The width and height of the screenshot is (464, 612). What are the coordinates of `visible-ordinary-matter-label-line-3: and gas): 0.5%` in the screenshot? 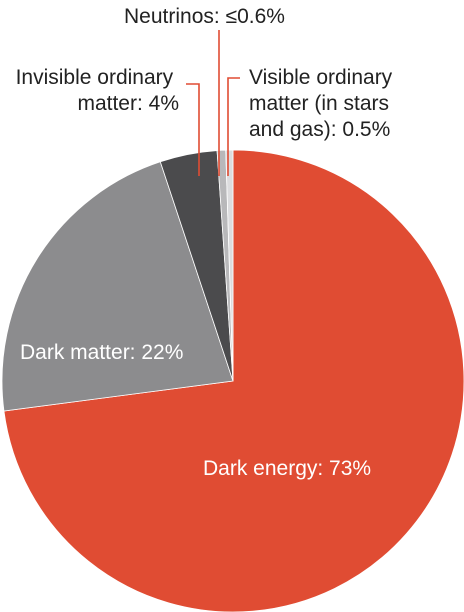 It's located at (319, 129).